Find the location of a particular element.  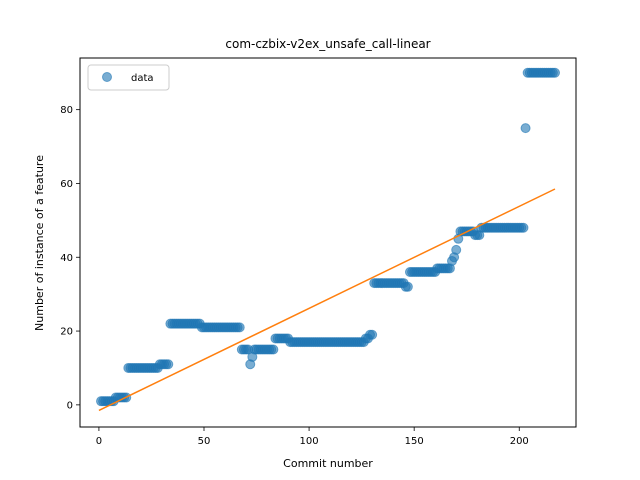

y-axis-label: Number of instance of a feature is located at coordinates (39, 243).